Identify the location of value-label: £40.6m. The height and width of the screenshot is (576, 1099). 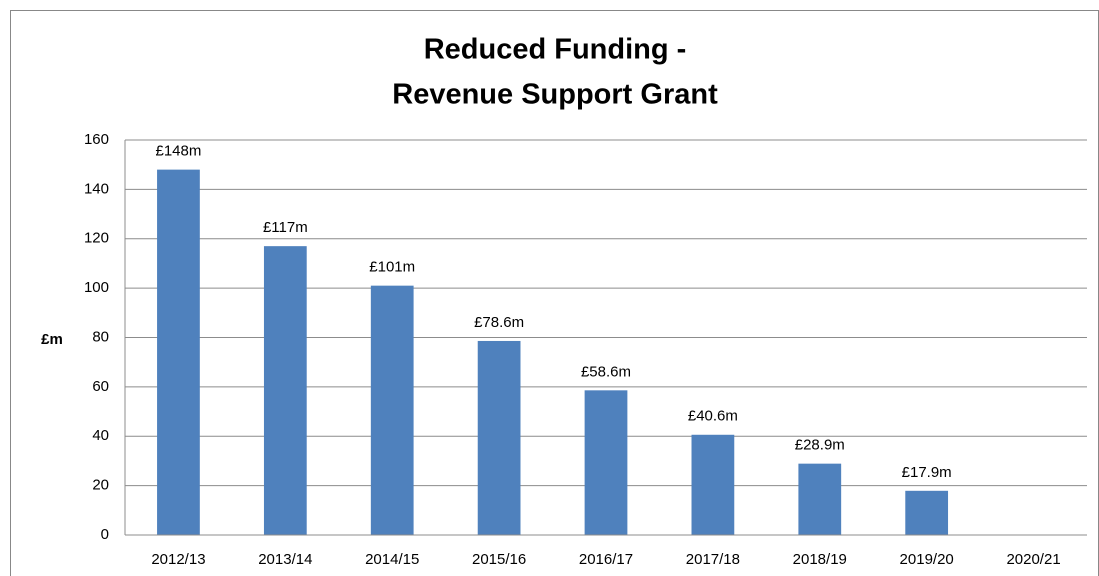
(713, 416).